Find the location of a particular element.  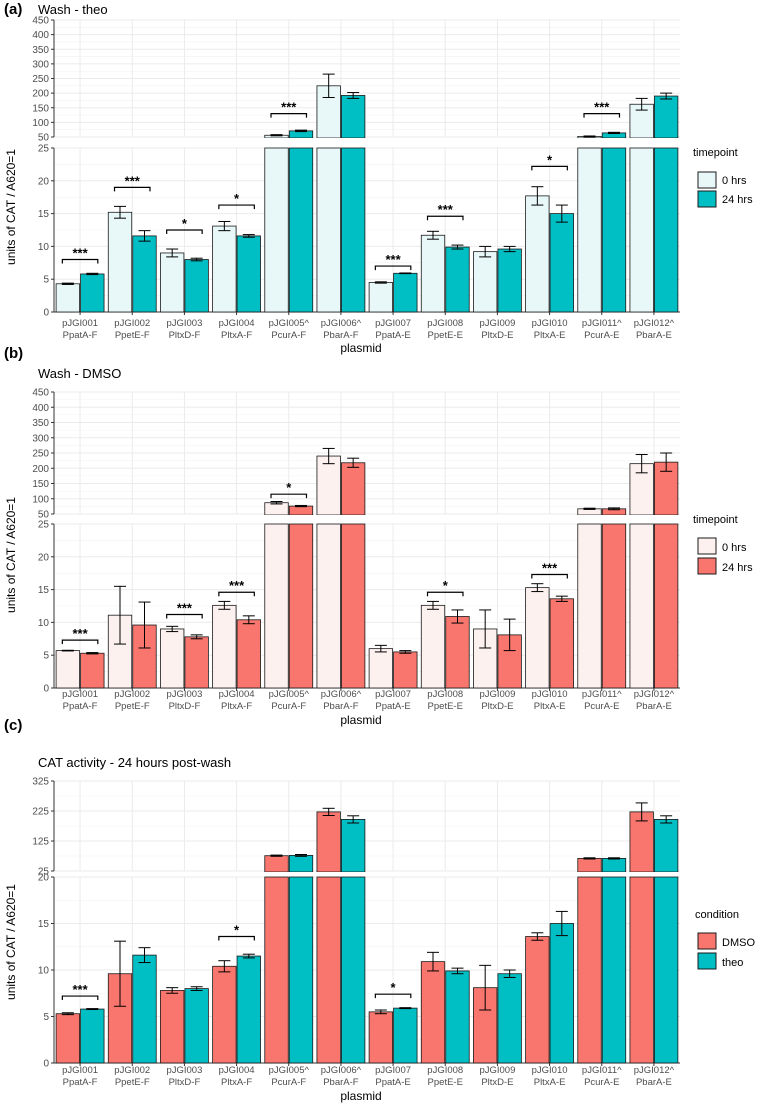

x-tick-label-plasmid: pJGI012^ is located at coordinates (654, 694).